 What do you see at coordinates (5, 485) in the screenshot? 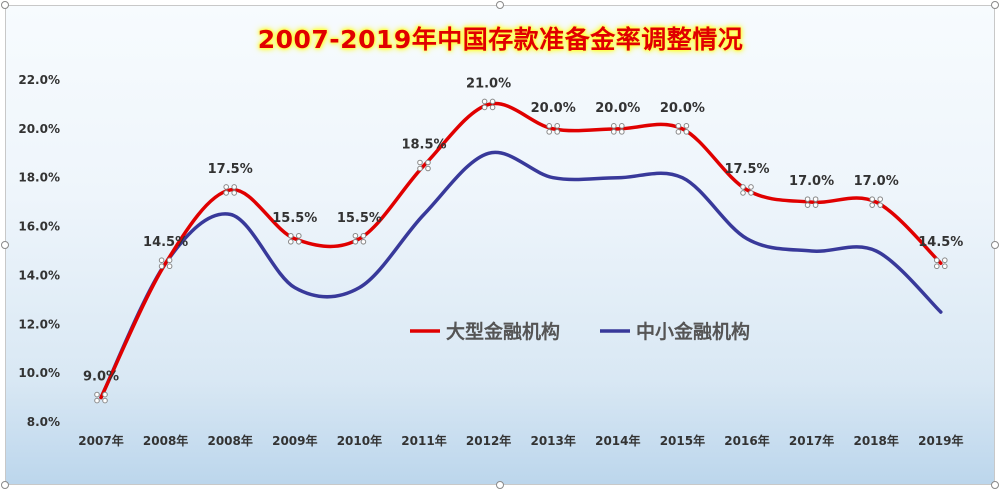
I see `resize-handle-bottom-left` at bounding box center [5, 485].